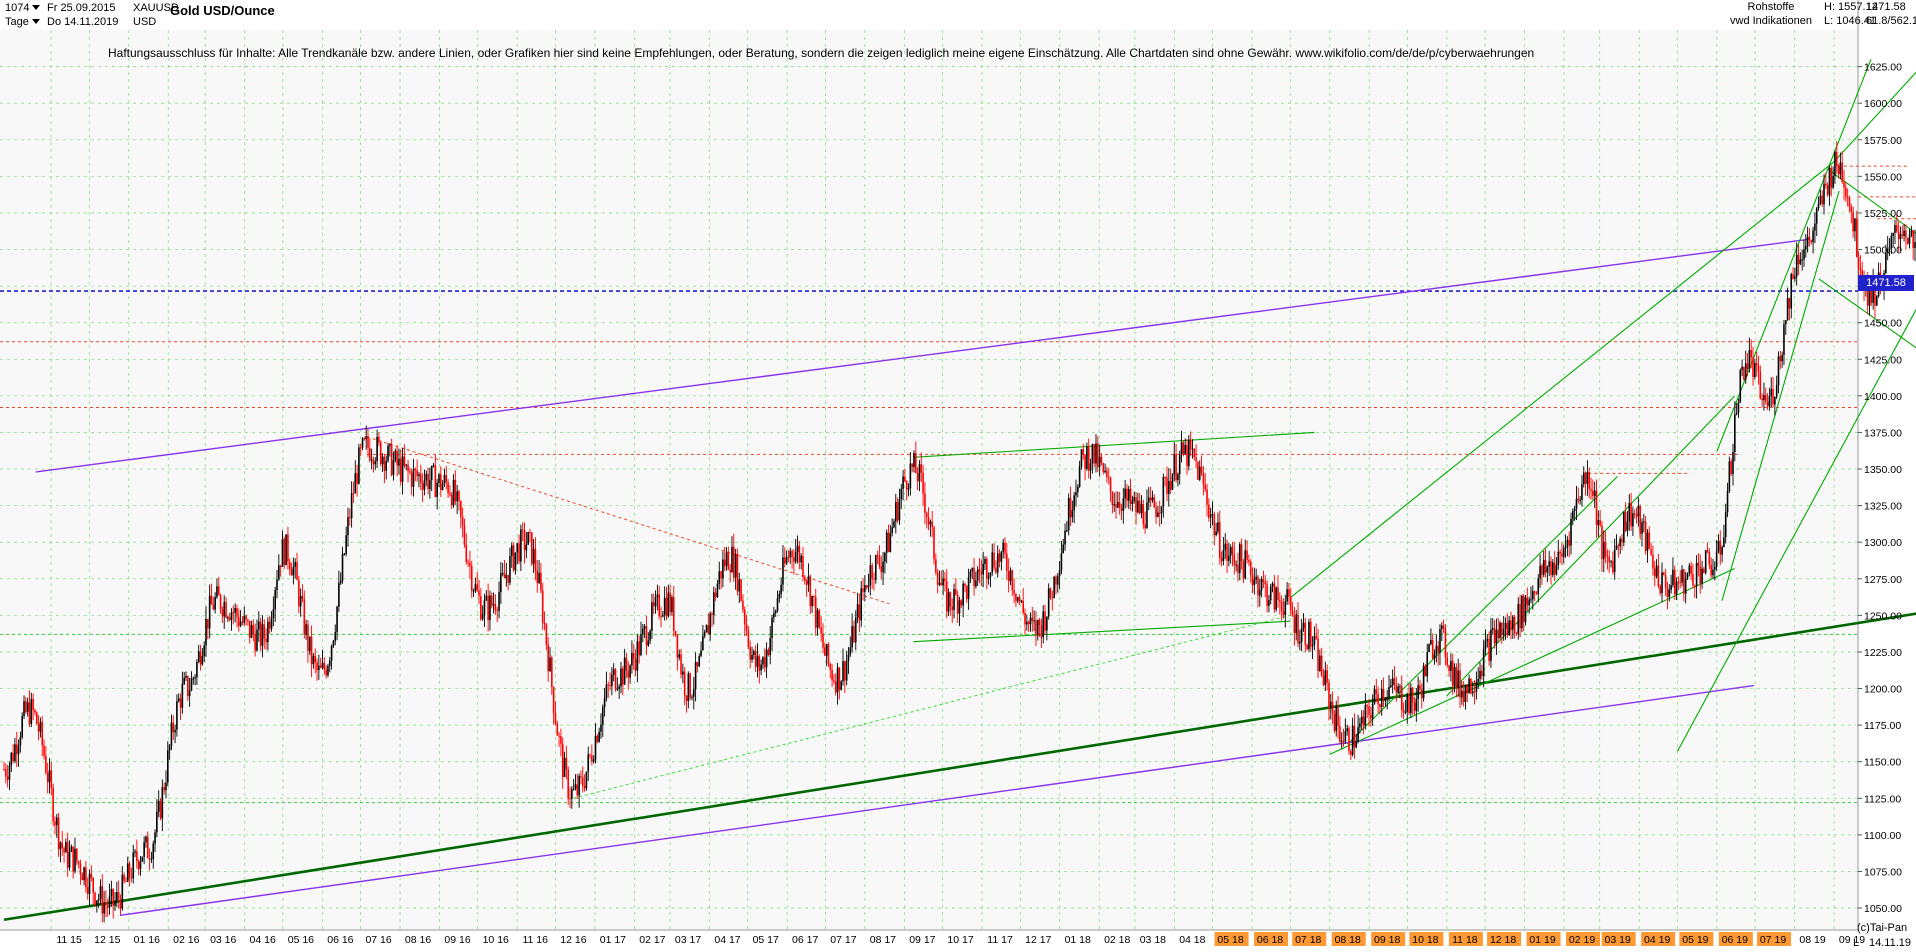 This screenshot has height=952, width=1916. Describe the element at coordinates (24, 22) in the screenshot. I see `period-select: Tage` at that location.